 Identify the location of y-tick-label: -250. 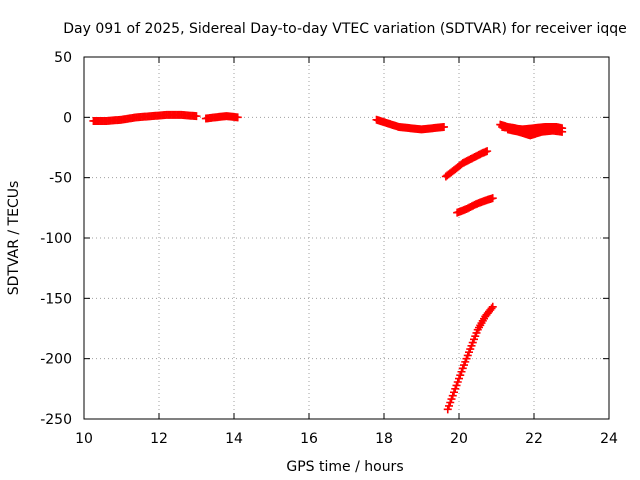
(56, 420).